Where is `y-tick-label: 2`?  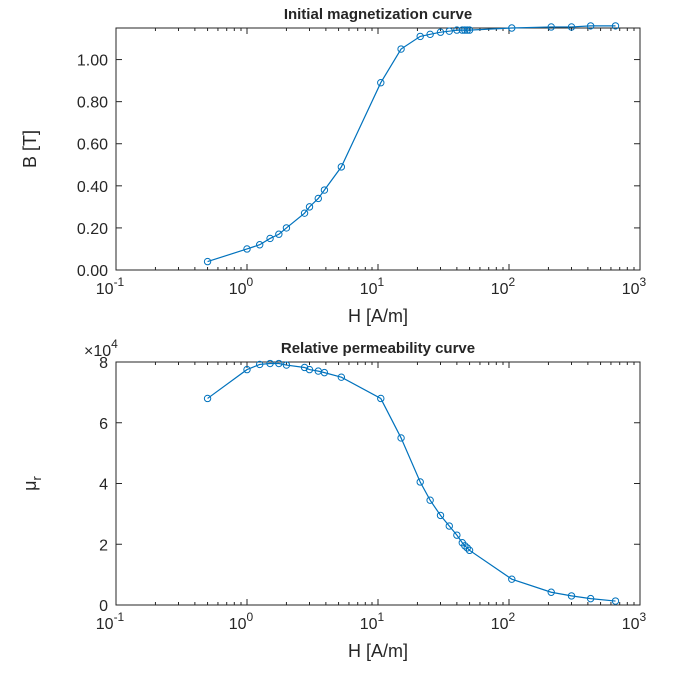 y-tick-label: 2 is located at coordinates (103, 545).